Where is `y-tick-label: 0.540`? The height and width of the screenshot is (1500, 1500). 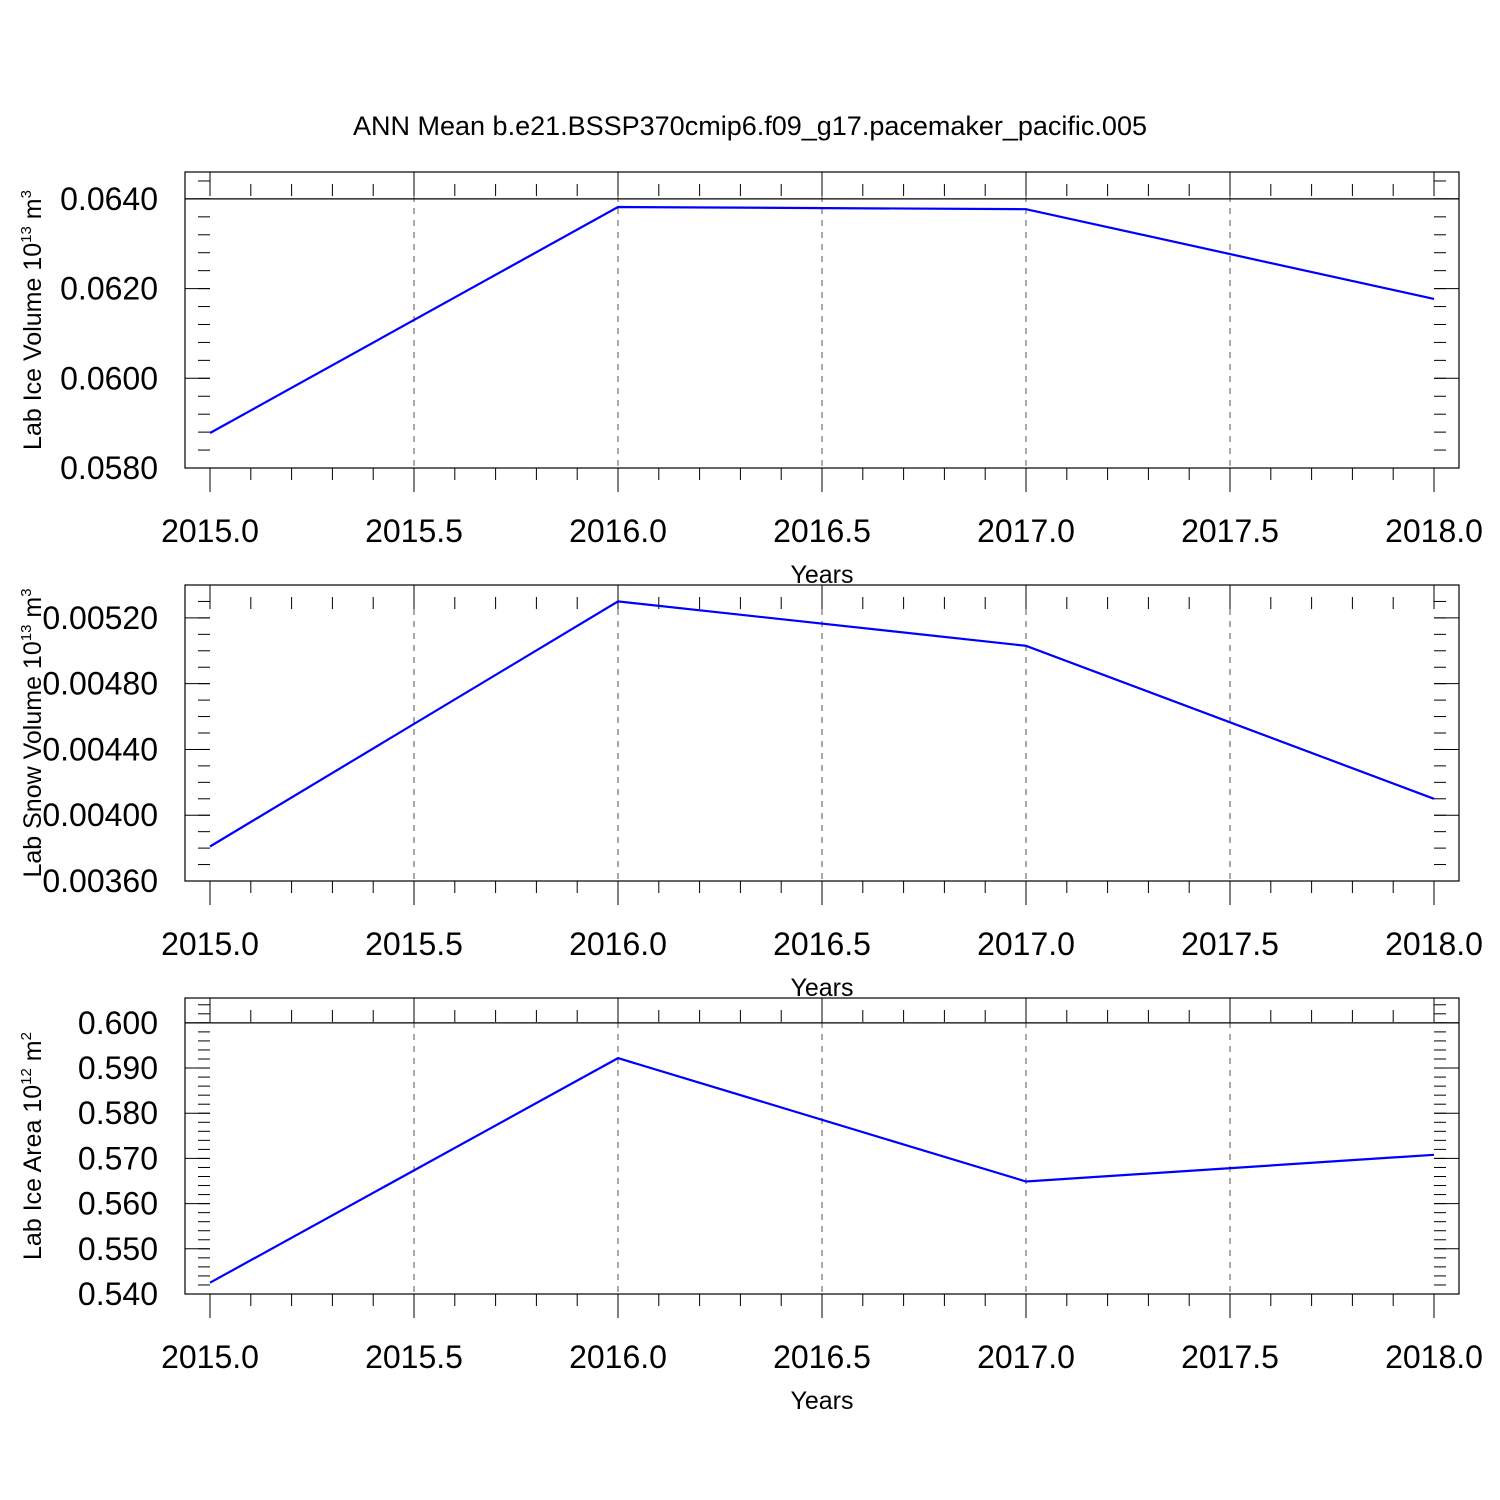
y-tick-label: 0.540 is located at coordinates (118, 1294).